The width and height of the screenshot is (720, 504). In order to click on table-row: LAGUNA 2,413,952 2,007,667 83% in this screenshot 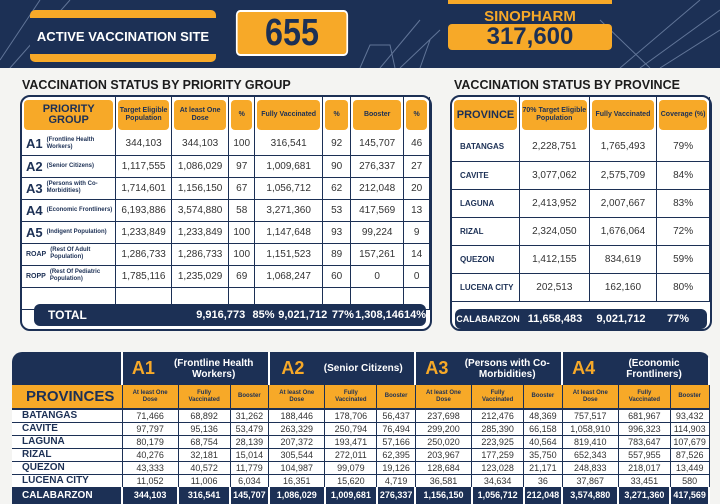, I will do `click(581, 203)`.